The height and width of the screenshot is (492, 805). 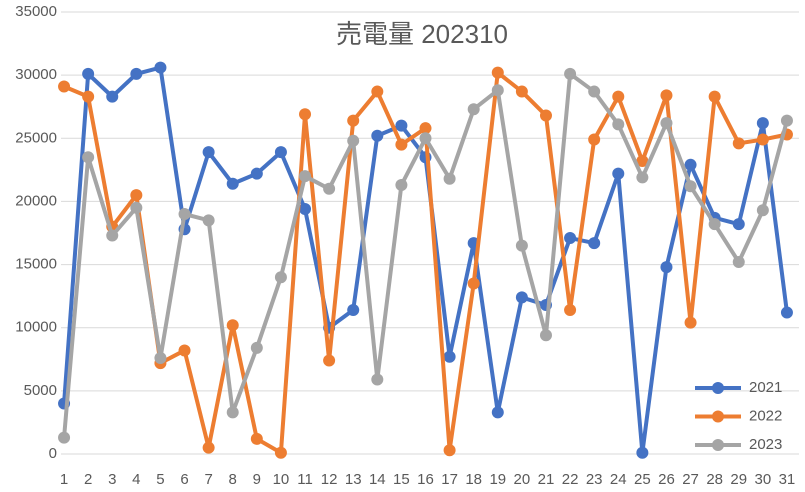 I want to click on x-tick-label: 15, so click(x=401, y=479).